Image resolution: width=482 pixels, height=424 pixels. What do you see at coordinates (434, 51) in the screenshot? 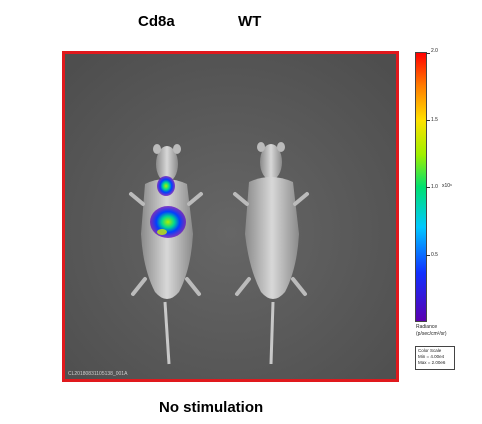
I see `colorbar-tick-label: 2.0` at bounding box center [434, 51].